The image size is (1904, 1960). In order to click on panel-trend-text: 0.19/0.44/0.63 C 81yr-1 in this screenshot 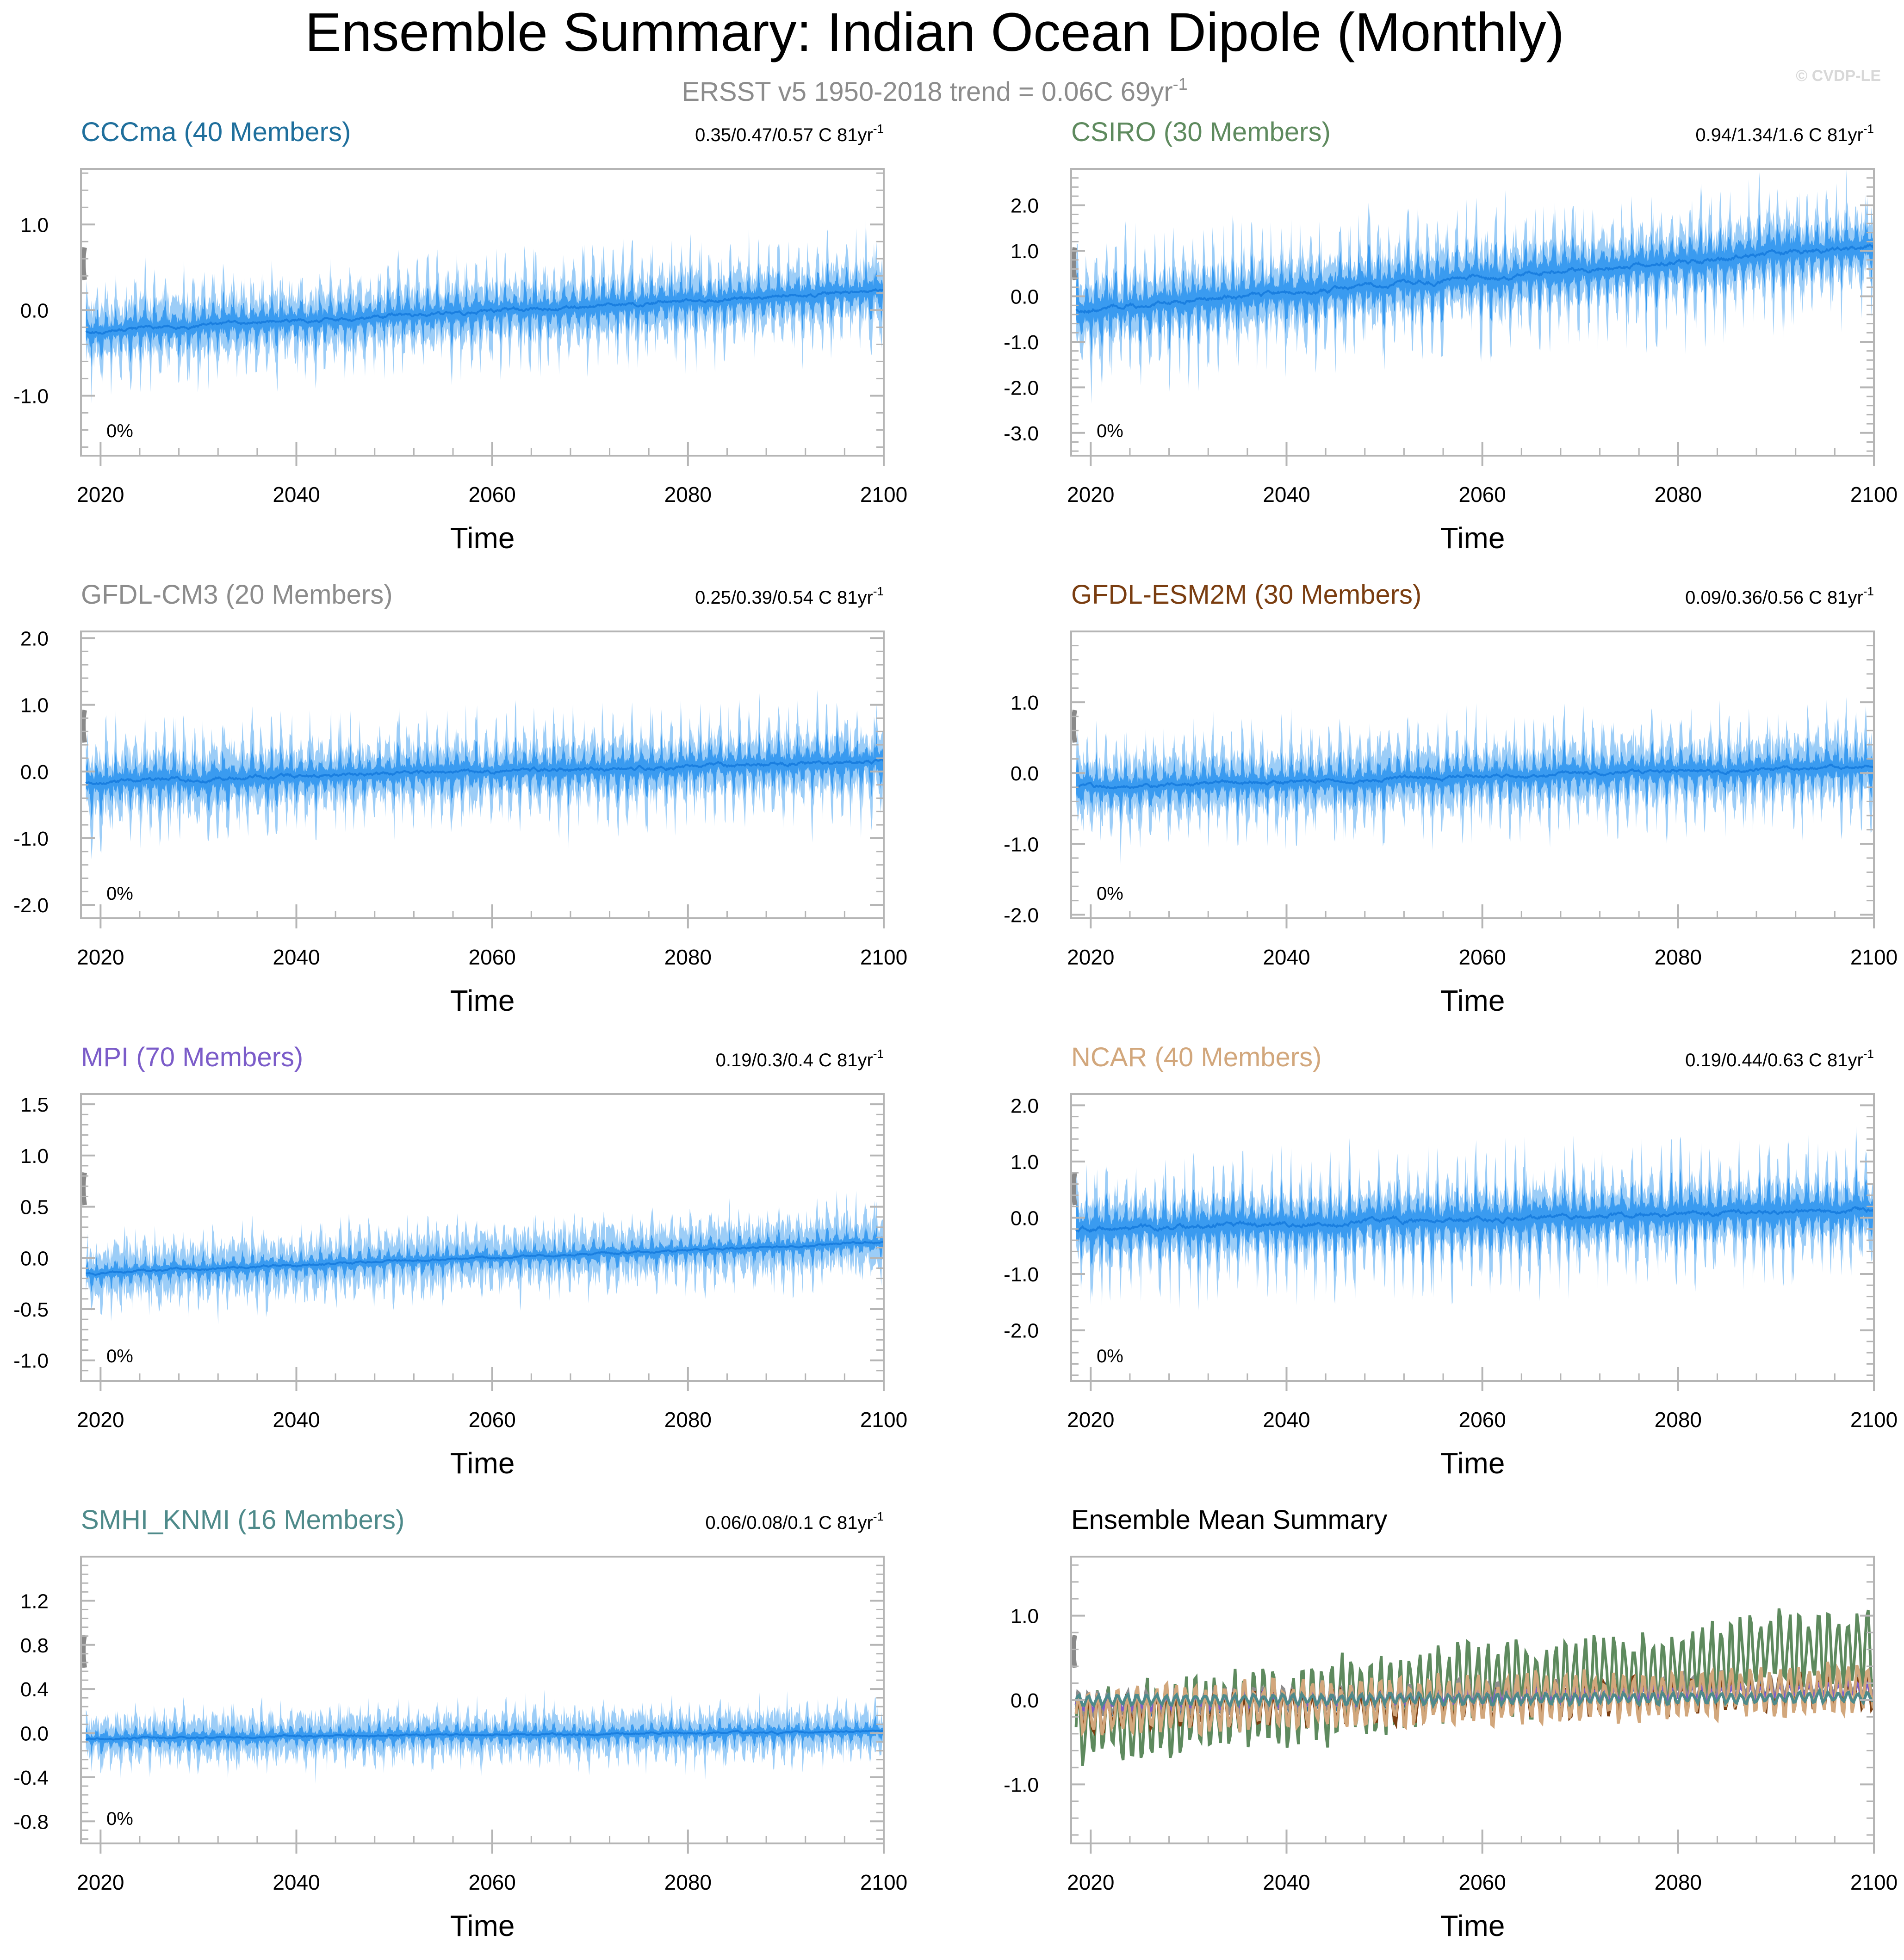, I will do `click(1779, 1058)`.